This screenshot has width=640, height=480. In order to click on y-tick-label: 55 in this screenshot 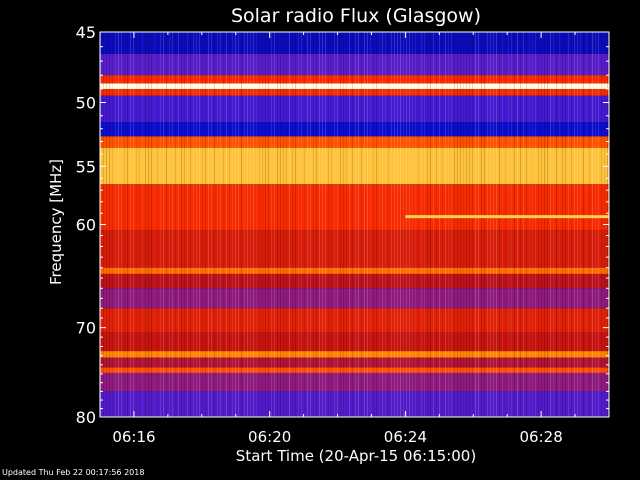, I will do `click(86, 166)`.